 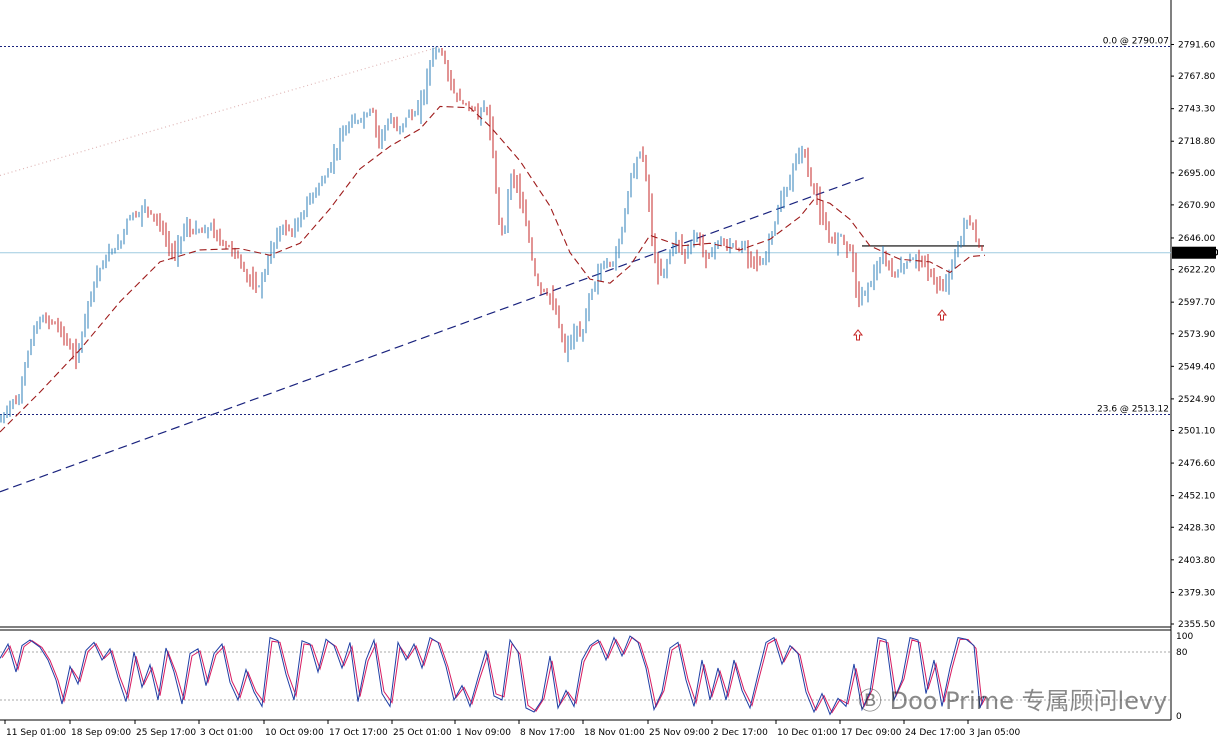 I want to click on trendline, so click(x=220, y=111).